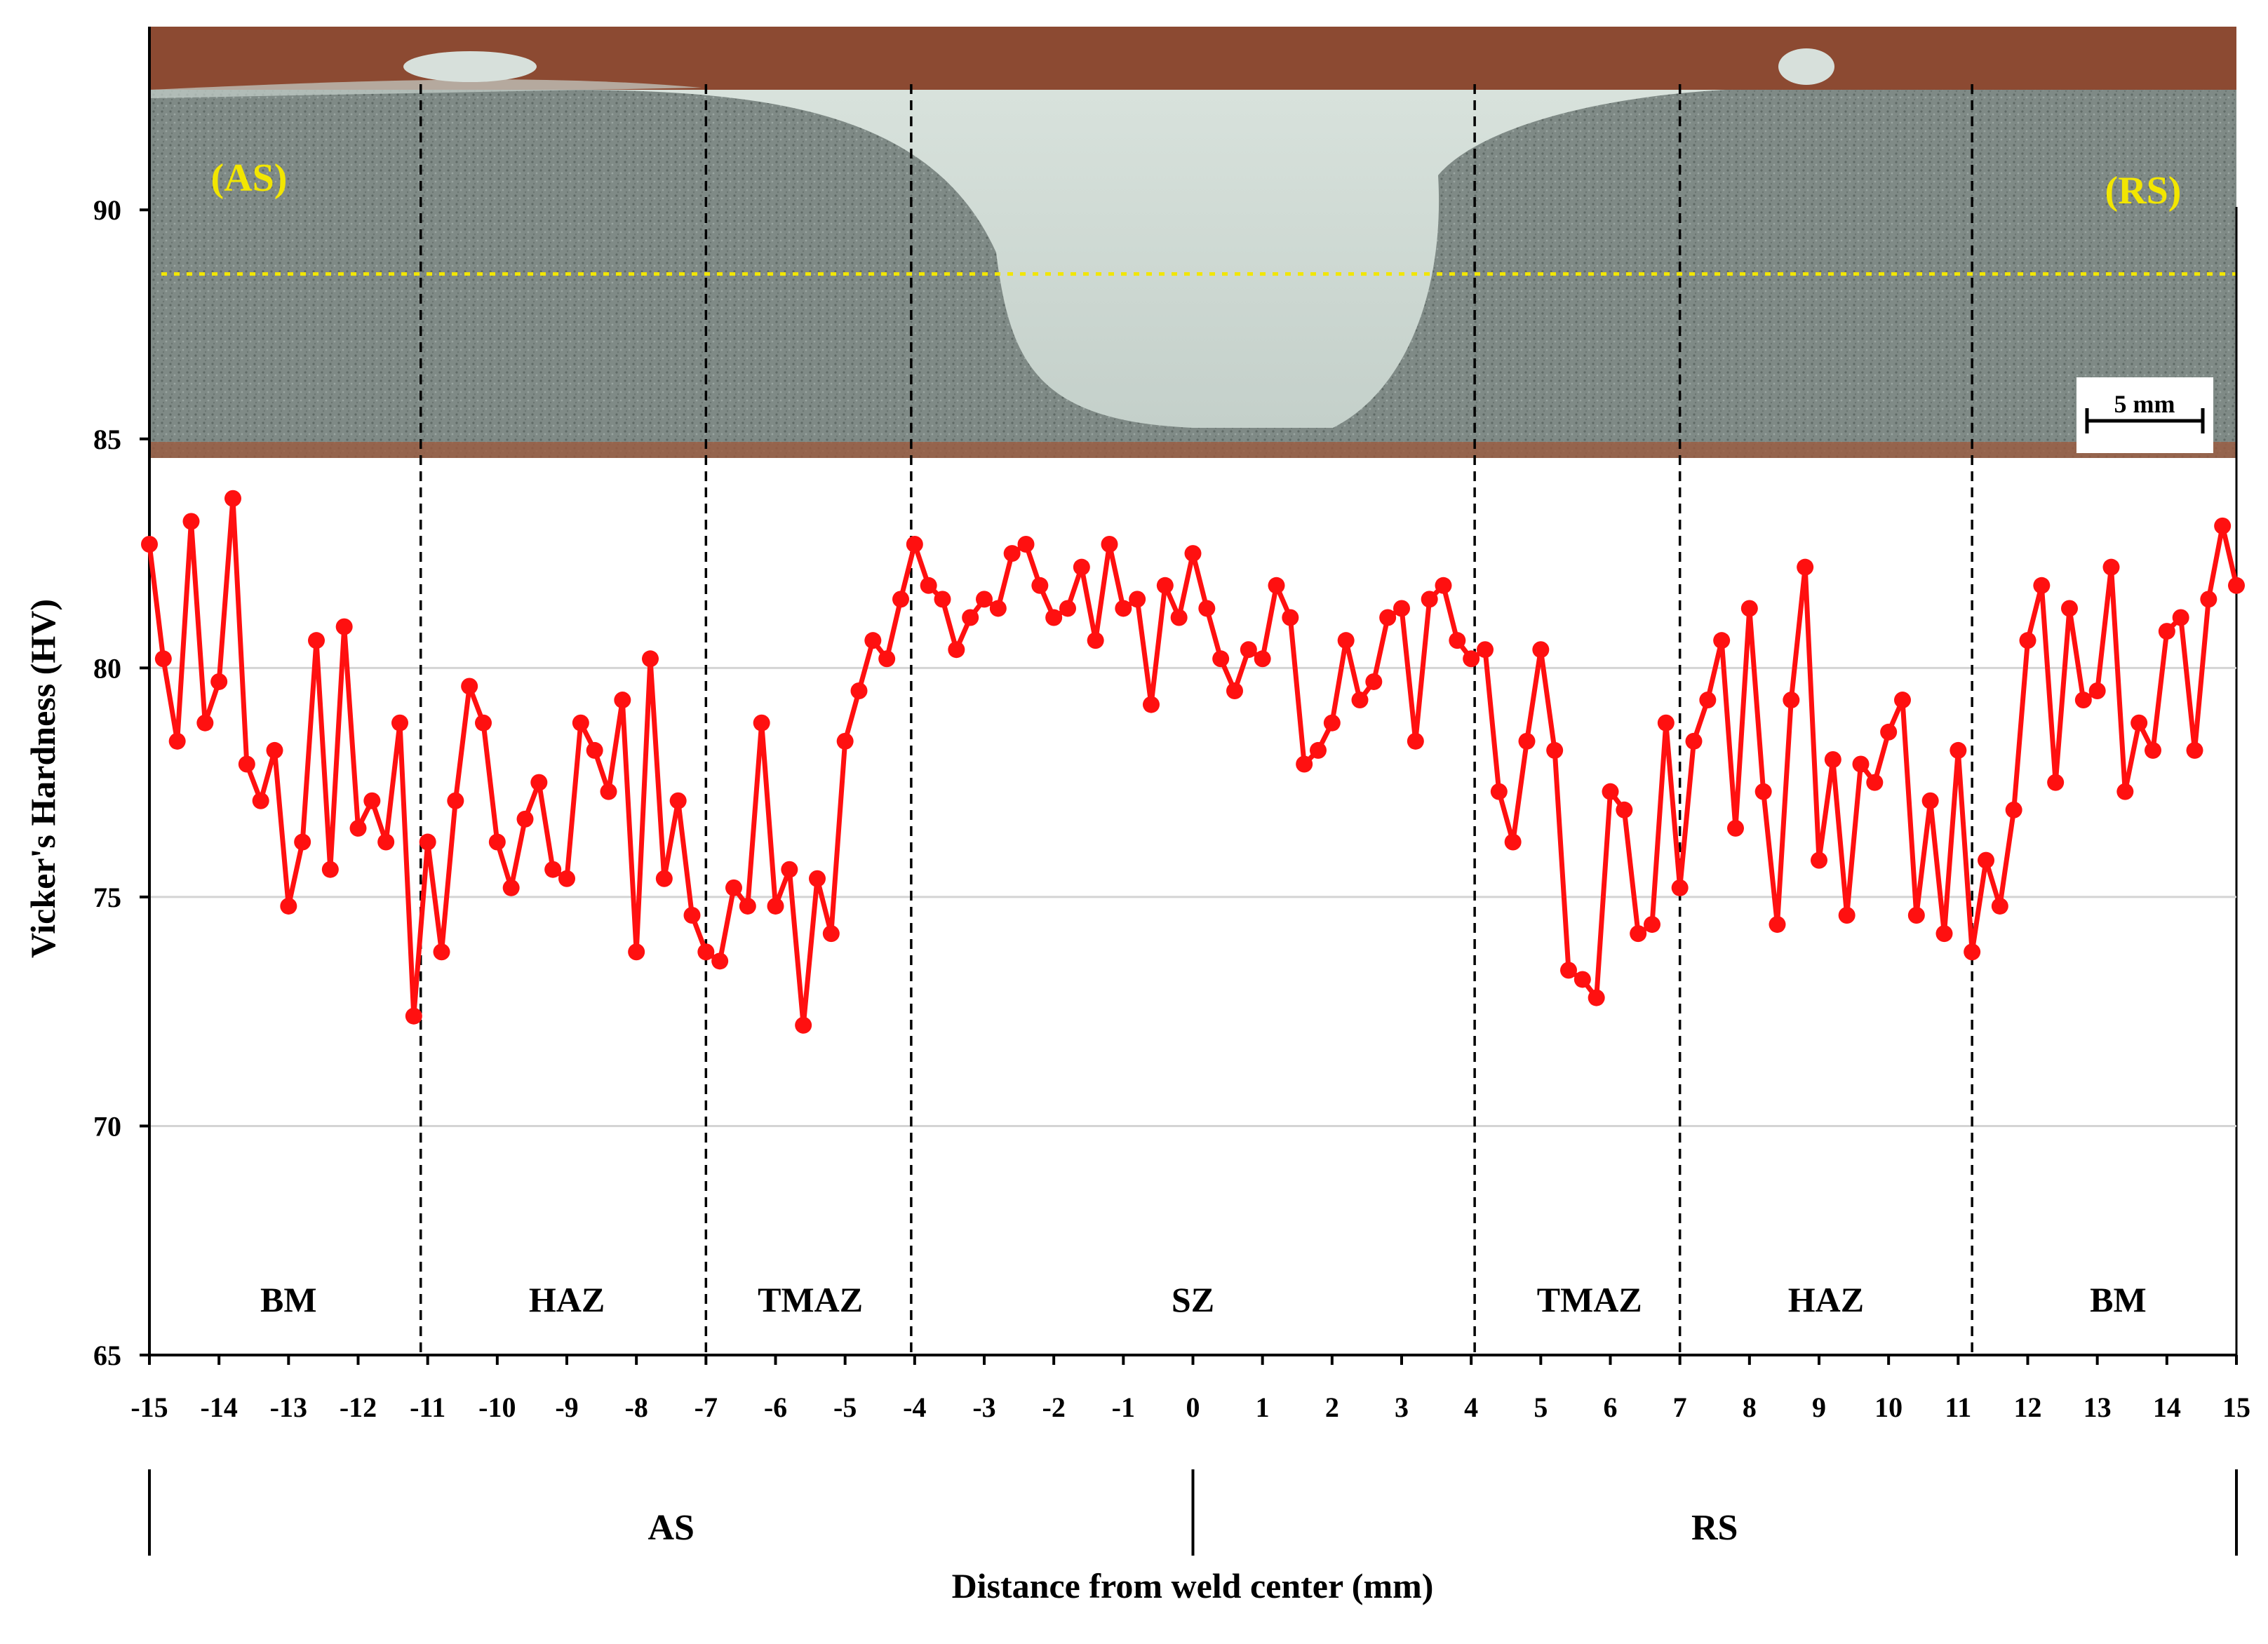 This screenshot has width=2268, height=1644. What do you see at coordinates (427, 1407) in the screenshot?
I see `x-tick-label--11: -11` at bounding box center [427, 1407].